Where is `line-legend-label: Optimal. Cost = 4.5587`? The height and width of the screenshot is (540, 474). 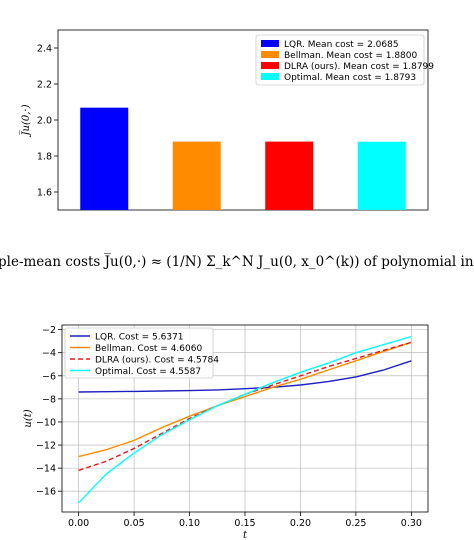
line-legend-label: Optimal. Cost = 4.5587 is located at coordinates (148, 372).